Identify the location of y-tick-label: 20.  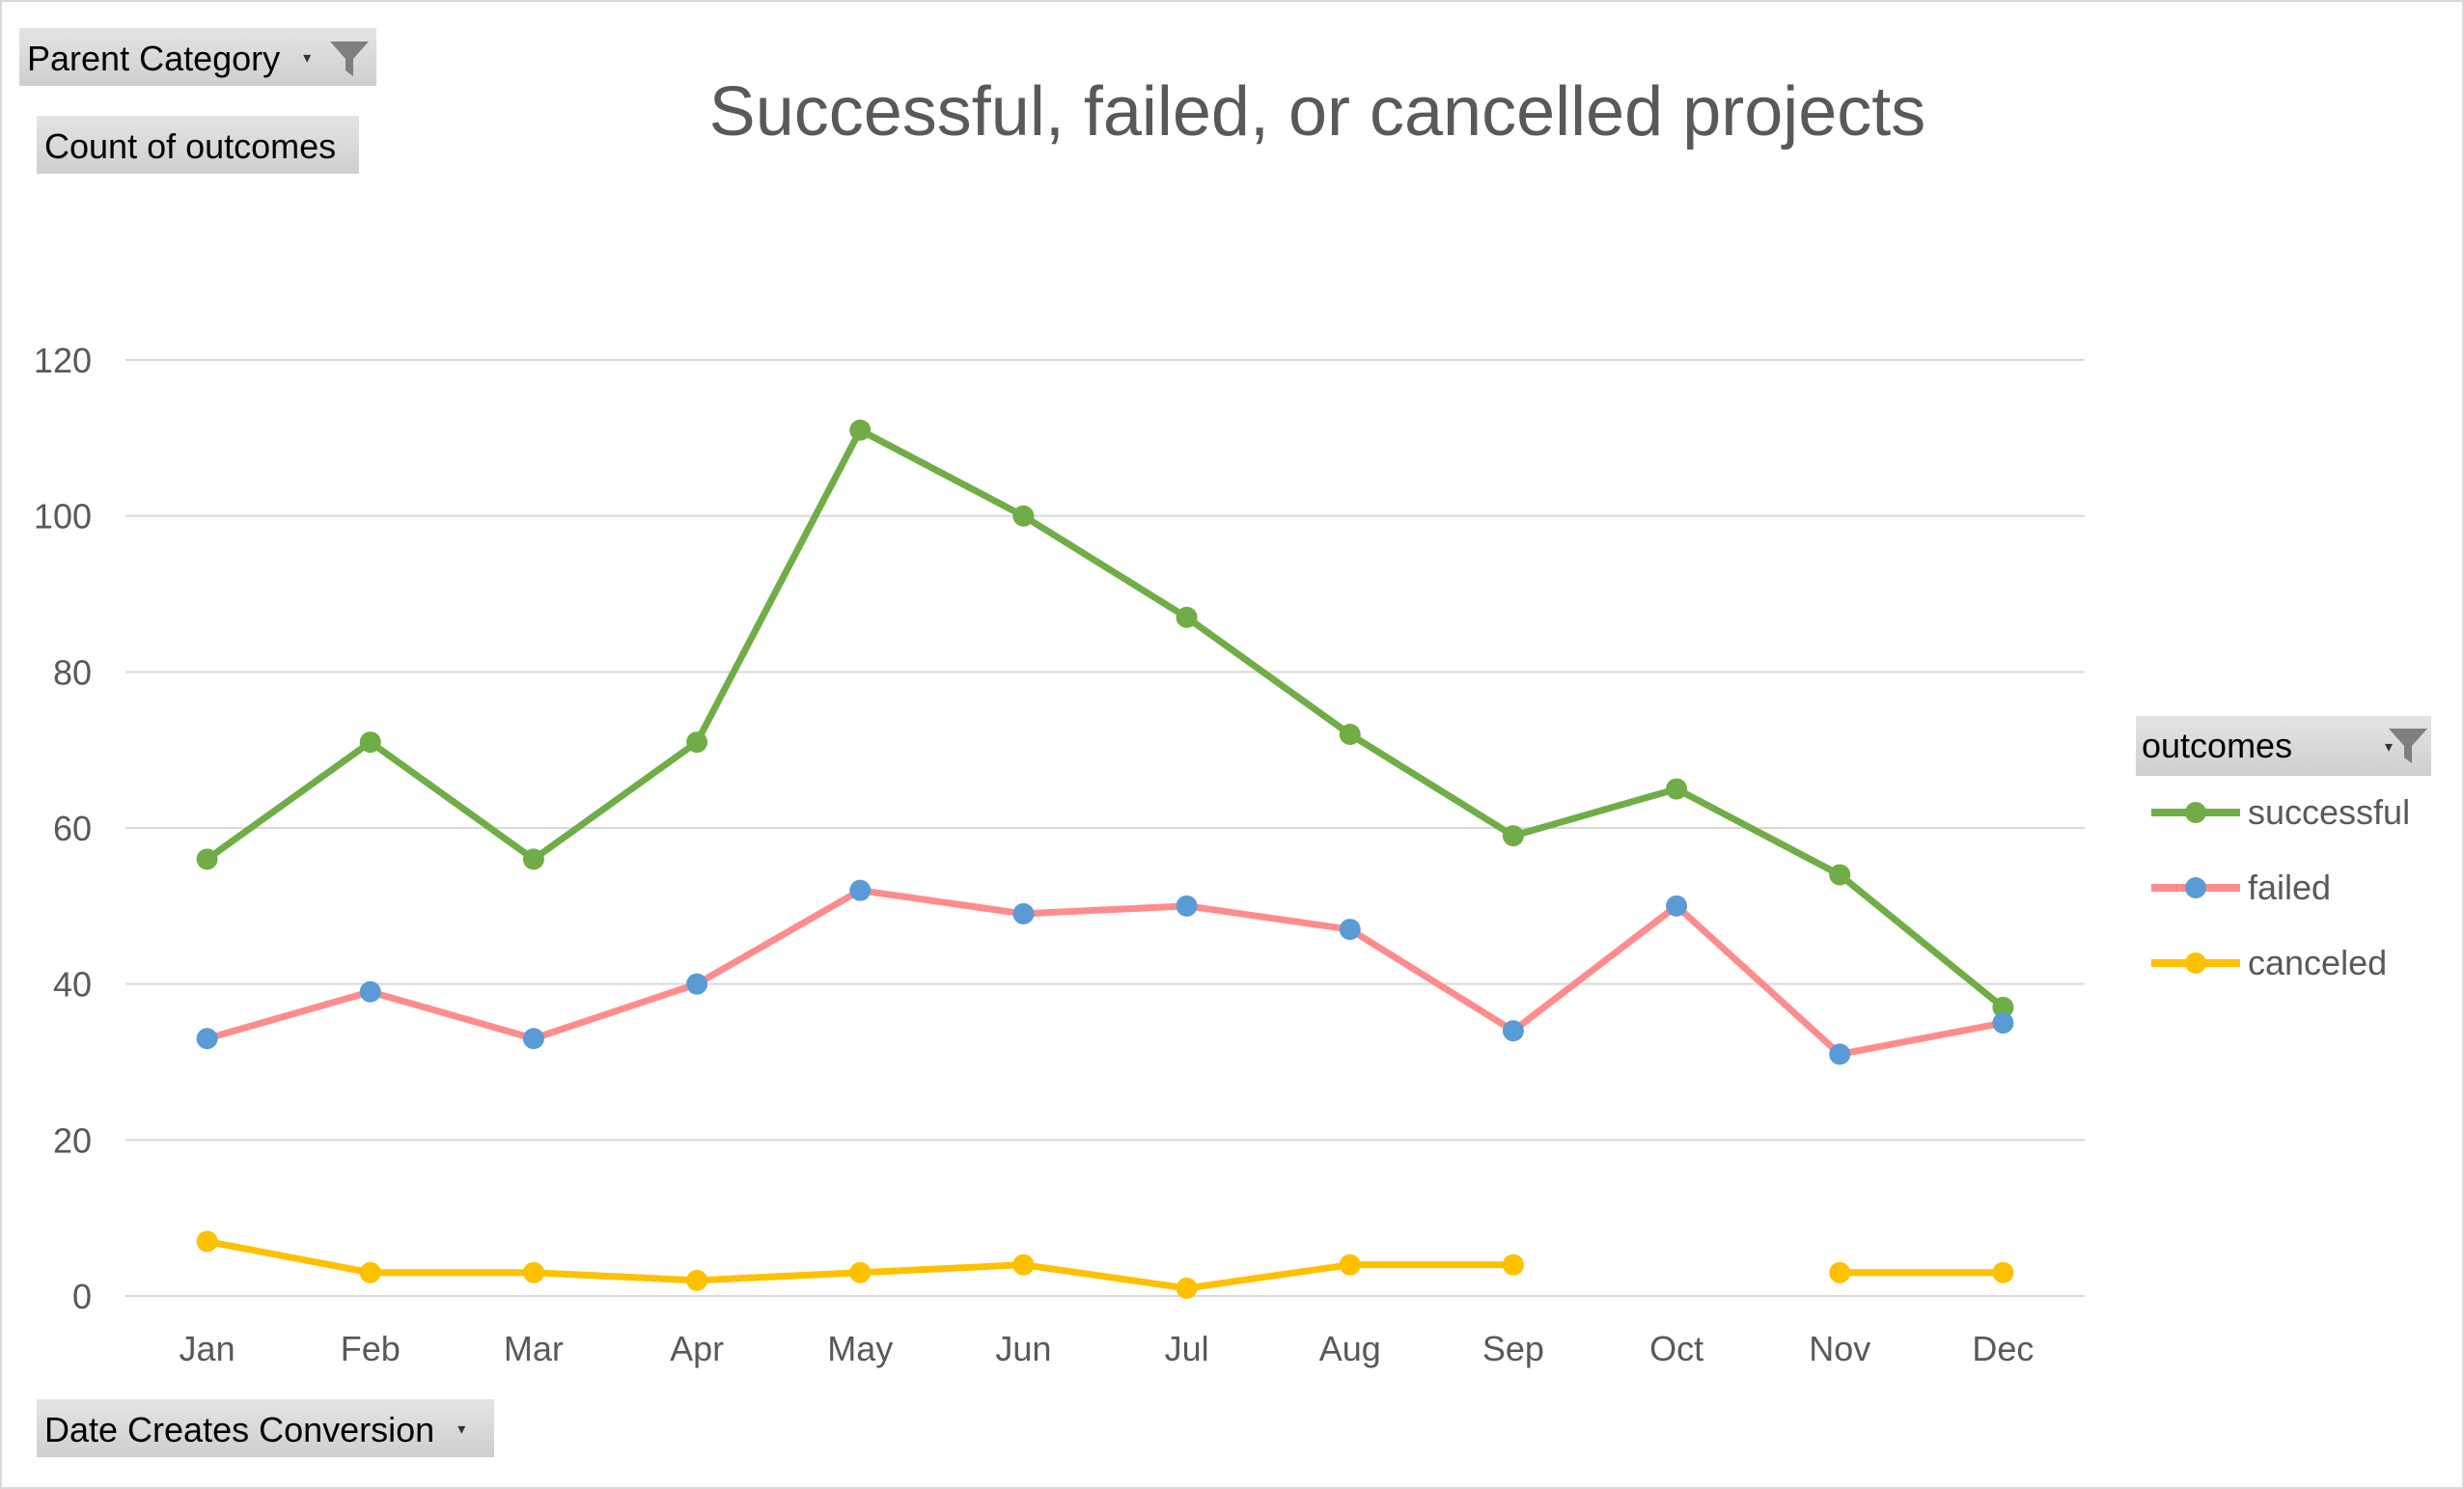
(72, 1140).